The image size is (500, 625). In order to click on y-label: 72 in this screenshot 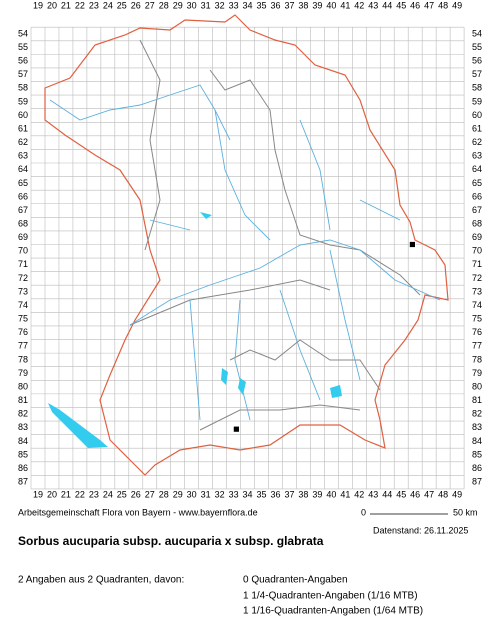, I will do `click(23, 278)`.